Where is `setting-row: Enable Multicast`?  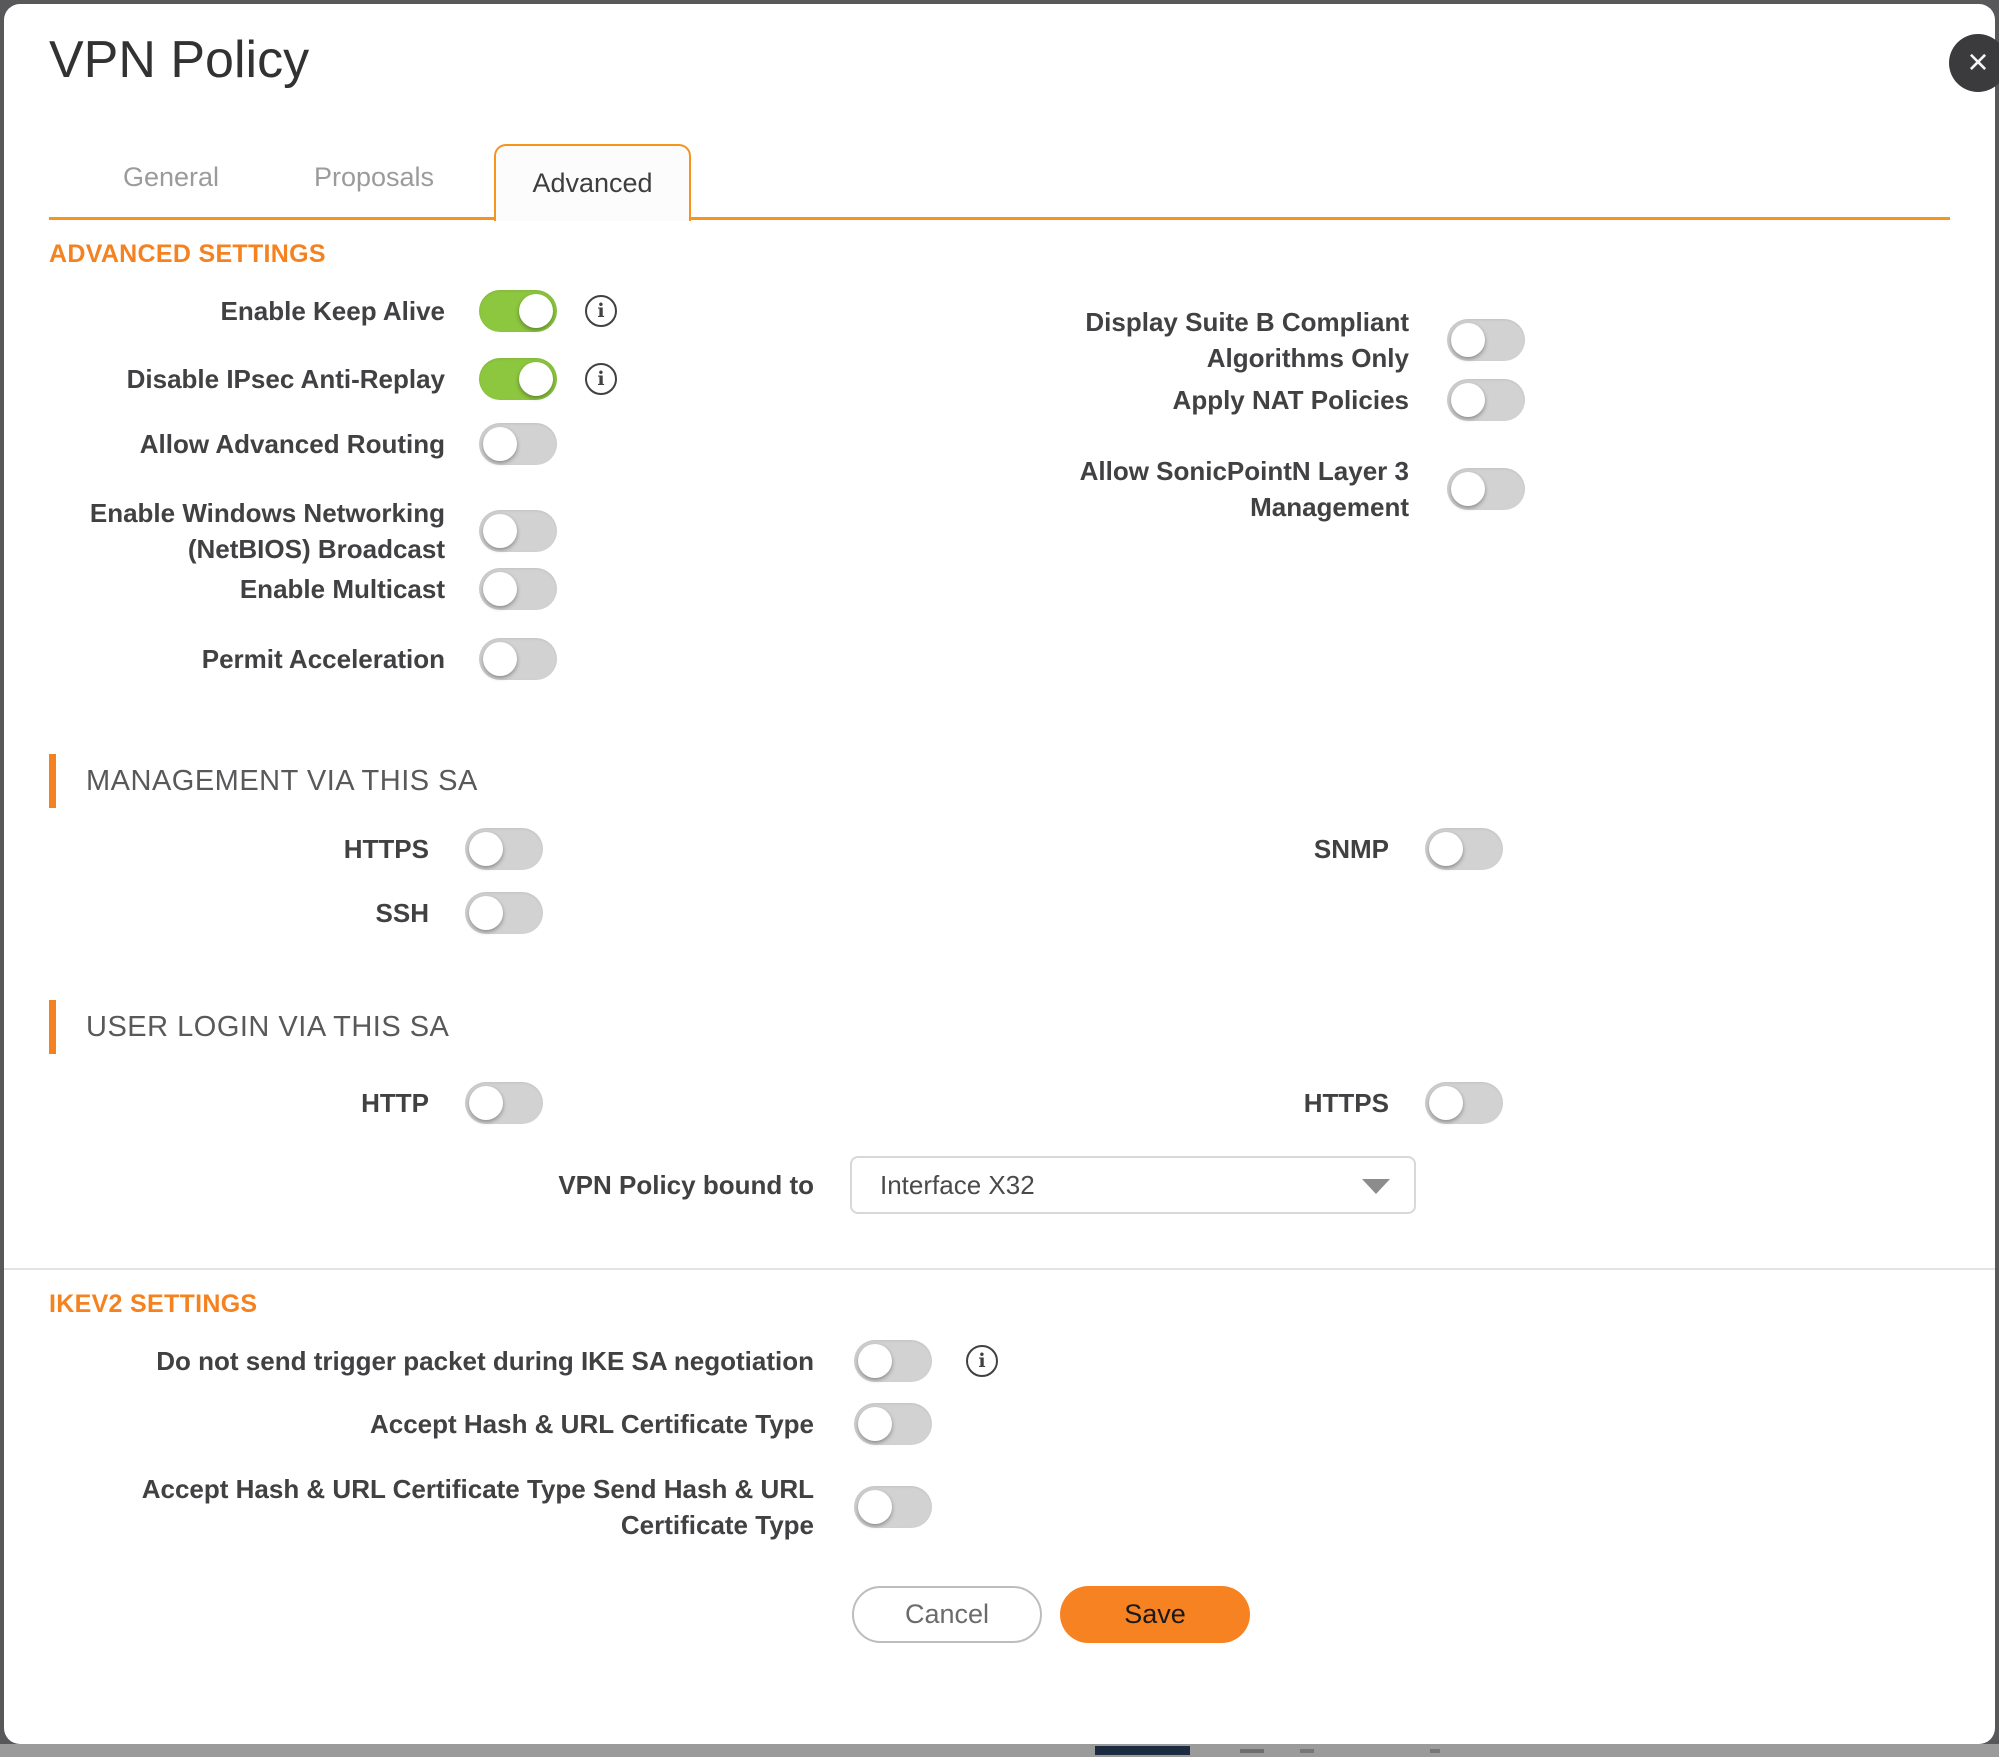 setting-row: Enable Multicast is located at coordinates (303, 589).